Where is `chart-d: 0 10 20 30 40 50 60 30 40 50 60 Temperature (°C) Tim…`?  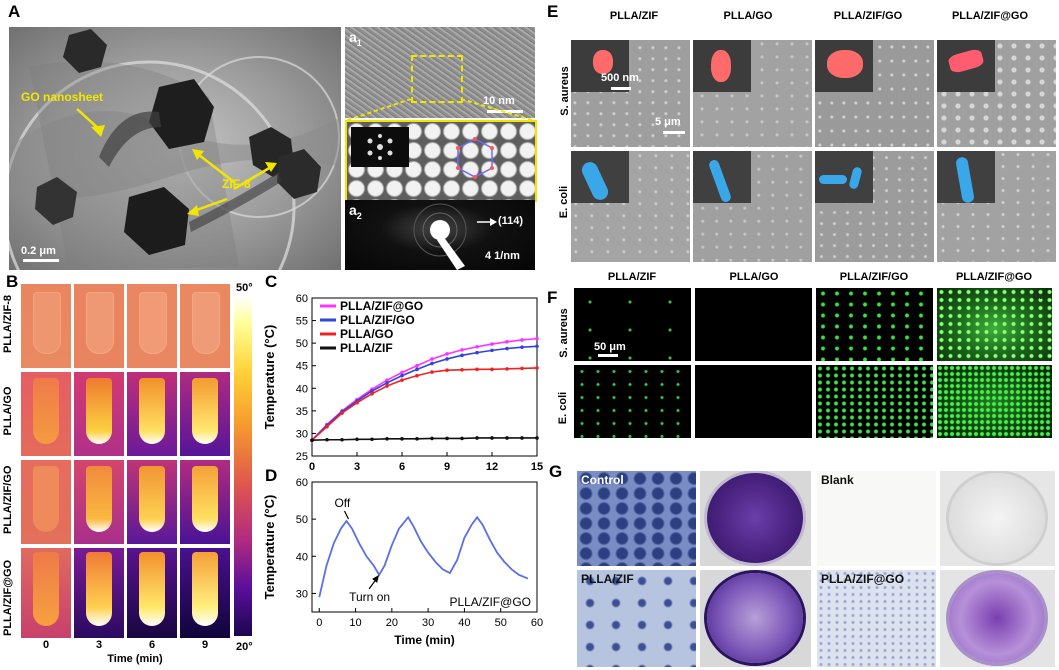 chart-d: 0 10 20 30 40 50 60 30 40 50 60 Temperature (°C) Tim… is located at coordinates (402, 562).